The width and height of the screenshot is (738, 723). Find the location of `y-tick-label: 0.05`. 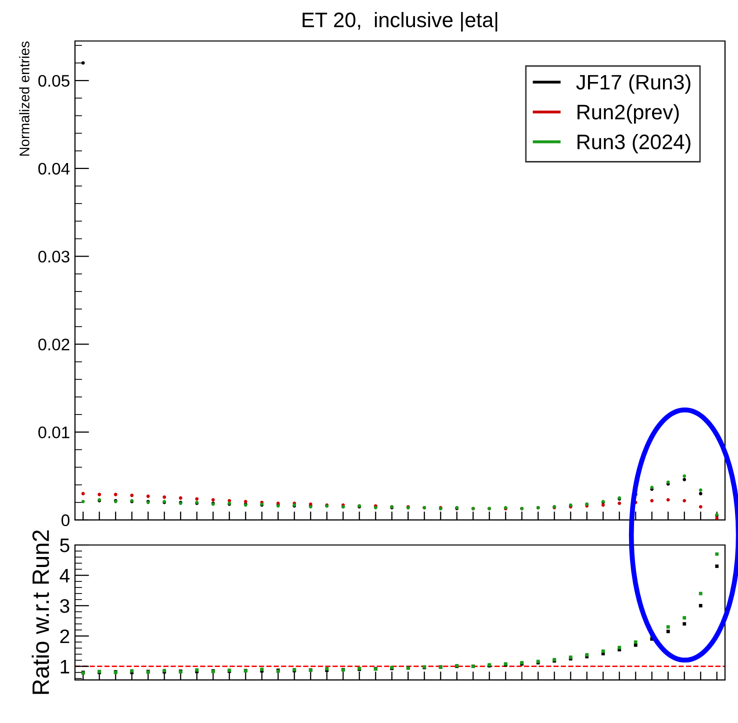

y-tick-label: 0.05 is located at coordinates (54, 80).